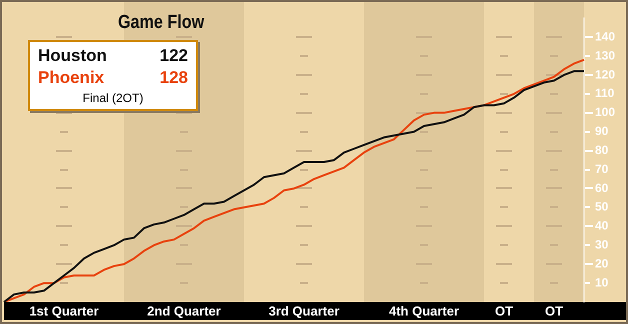  I want to click on y-tick-label: 130, so click(605, 55).